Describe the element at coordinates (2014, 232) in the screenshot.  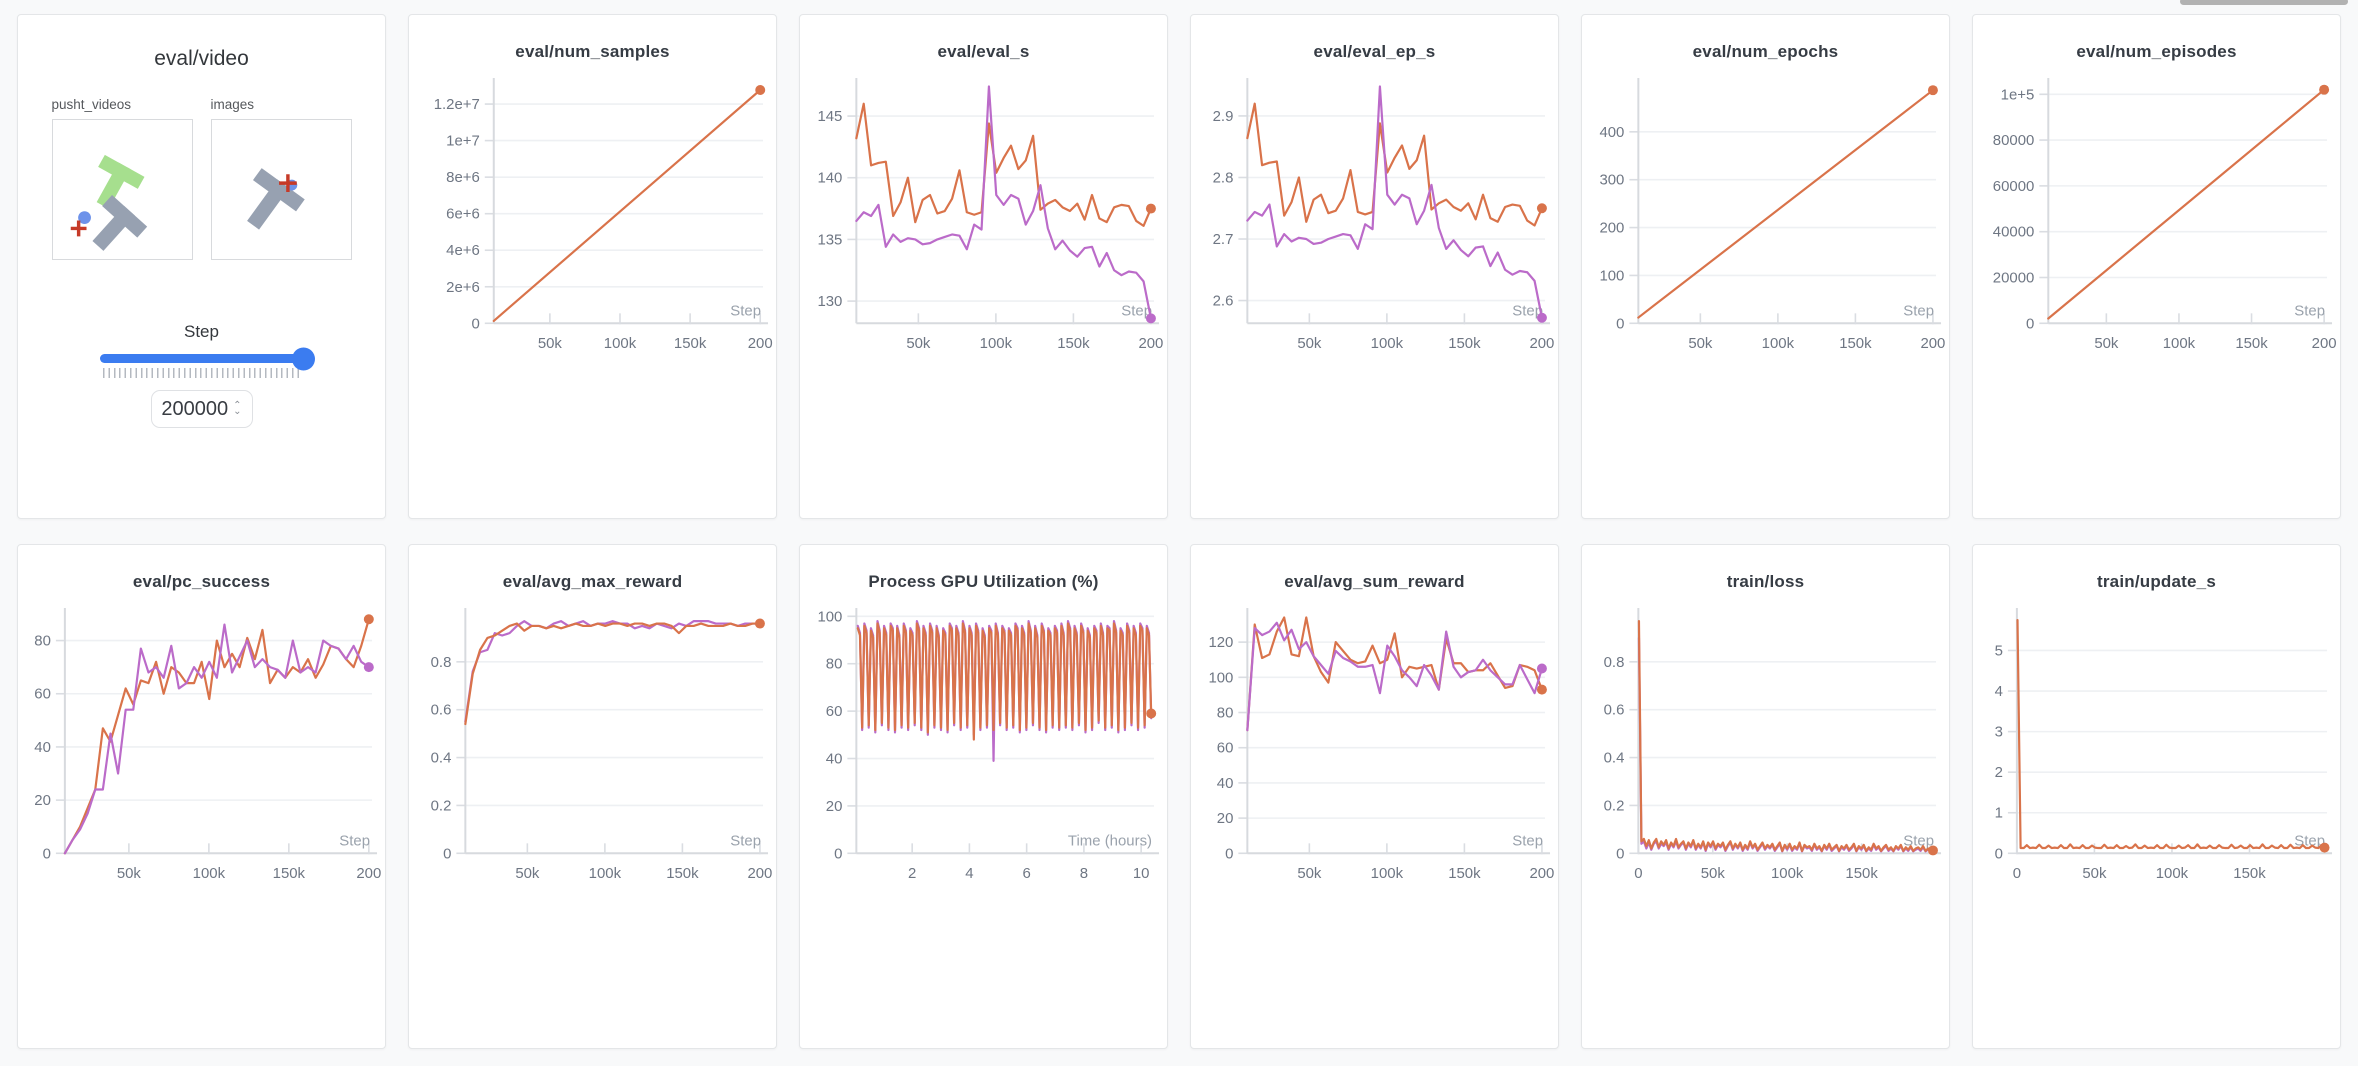
I see `svg-text: 40000` at that location.